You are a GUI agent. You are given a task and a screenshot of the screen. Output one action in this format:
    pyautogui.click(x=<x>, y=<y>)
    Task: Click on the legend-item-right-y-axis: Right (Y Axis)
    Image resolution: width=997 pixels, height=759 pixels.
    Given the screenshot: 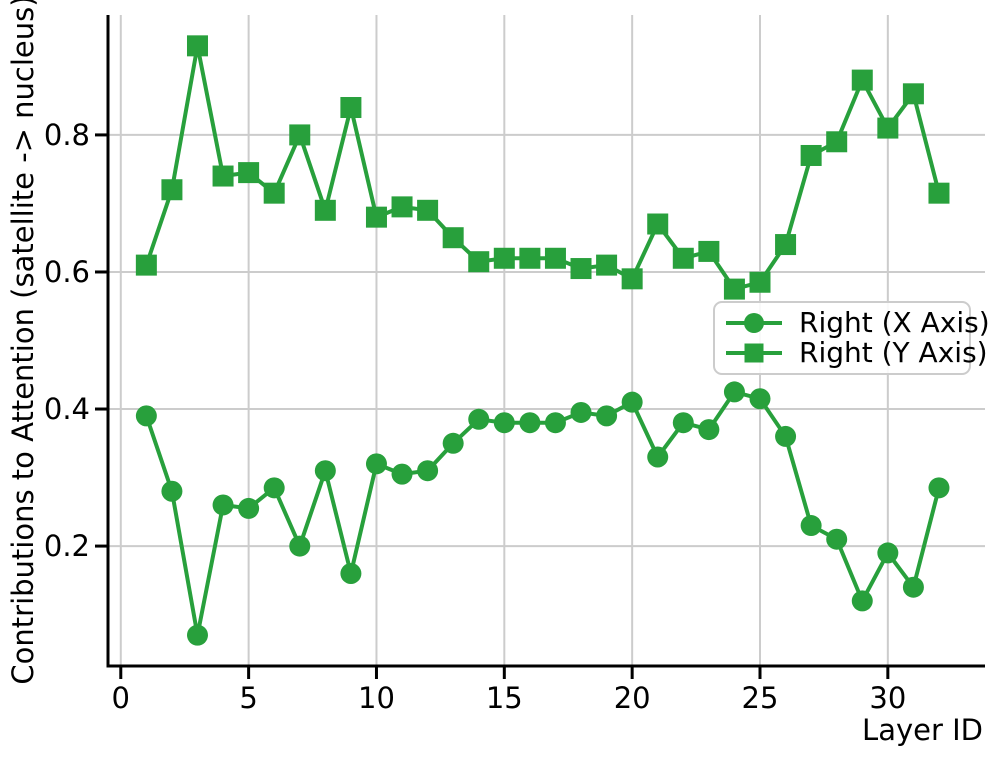 What is the action you would take?
    pyautogui.click(x=856, y=353)
    